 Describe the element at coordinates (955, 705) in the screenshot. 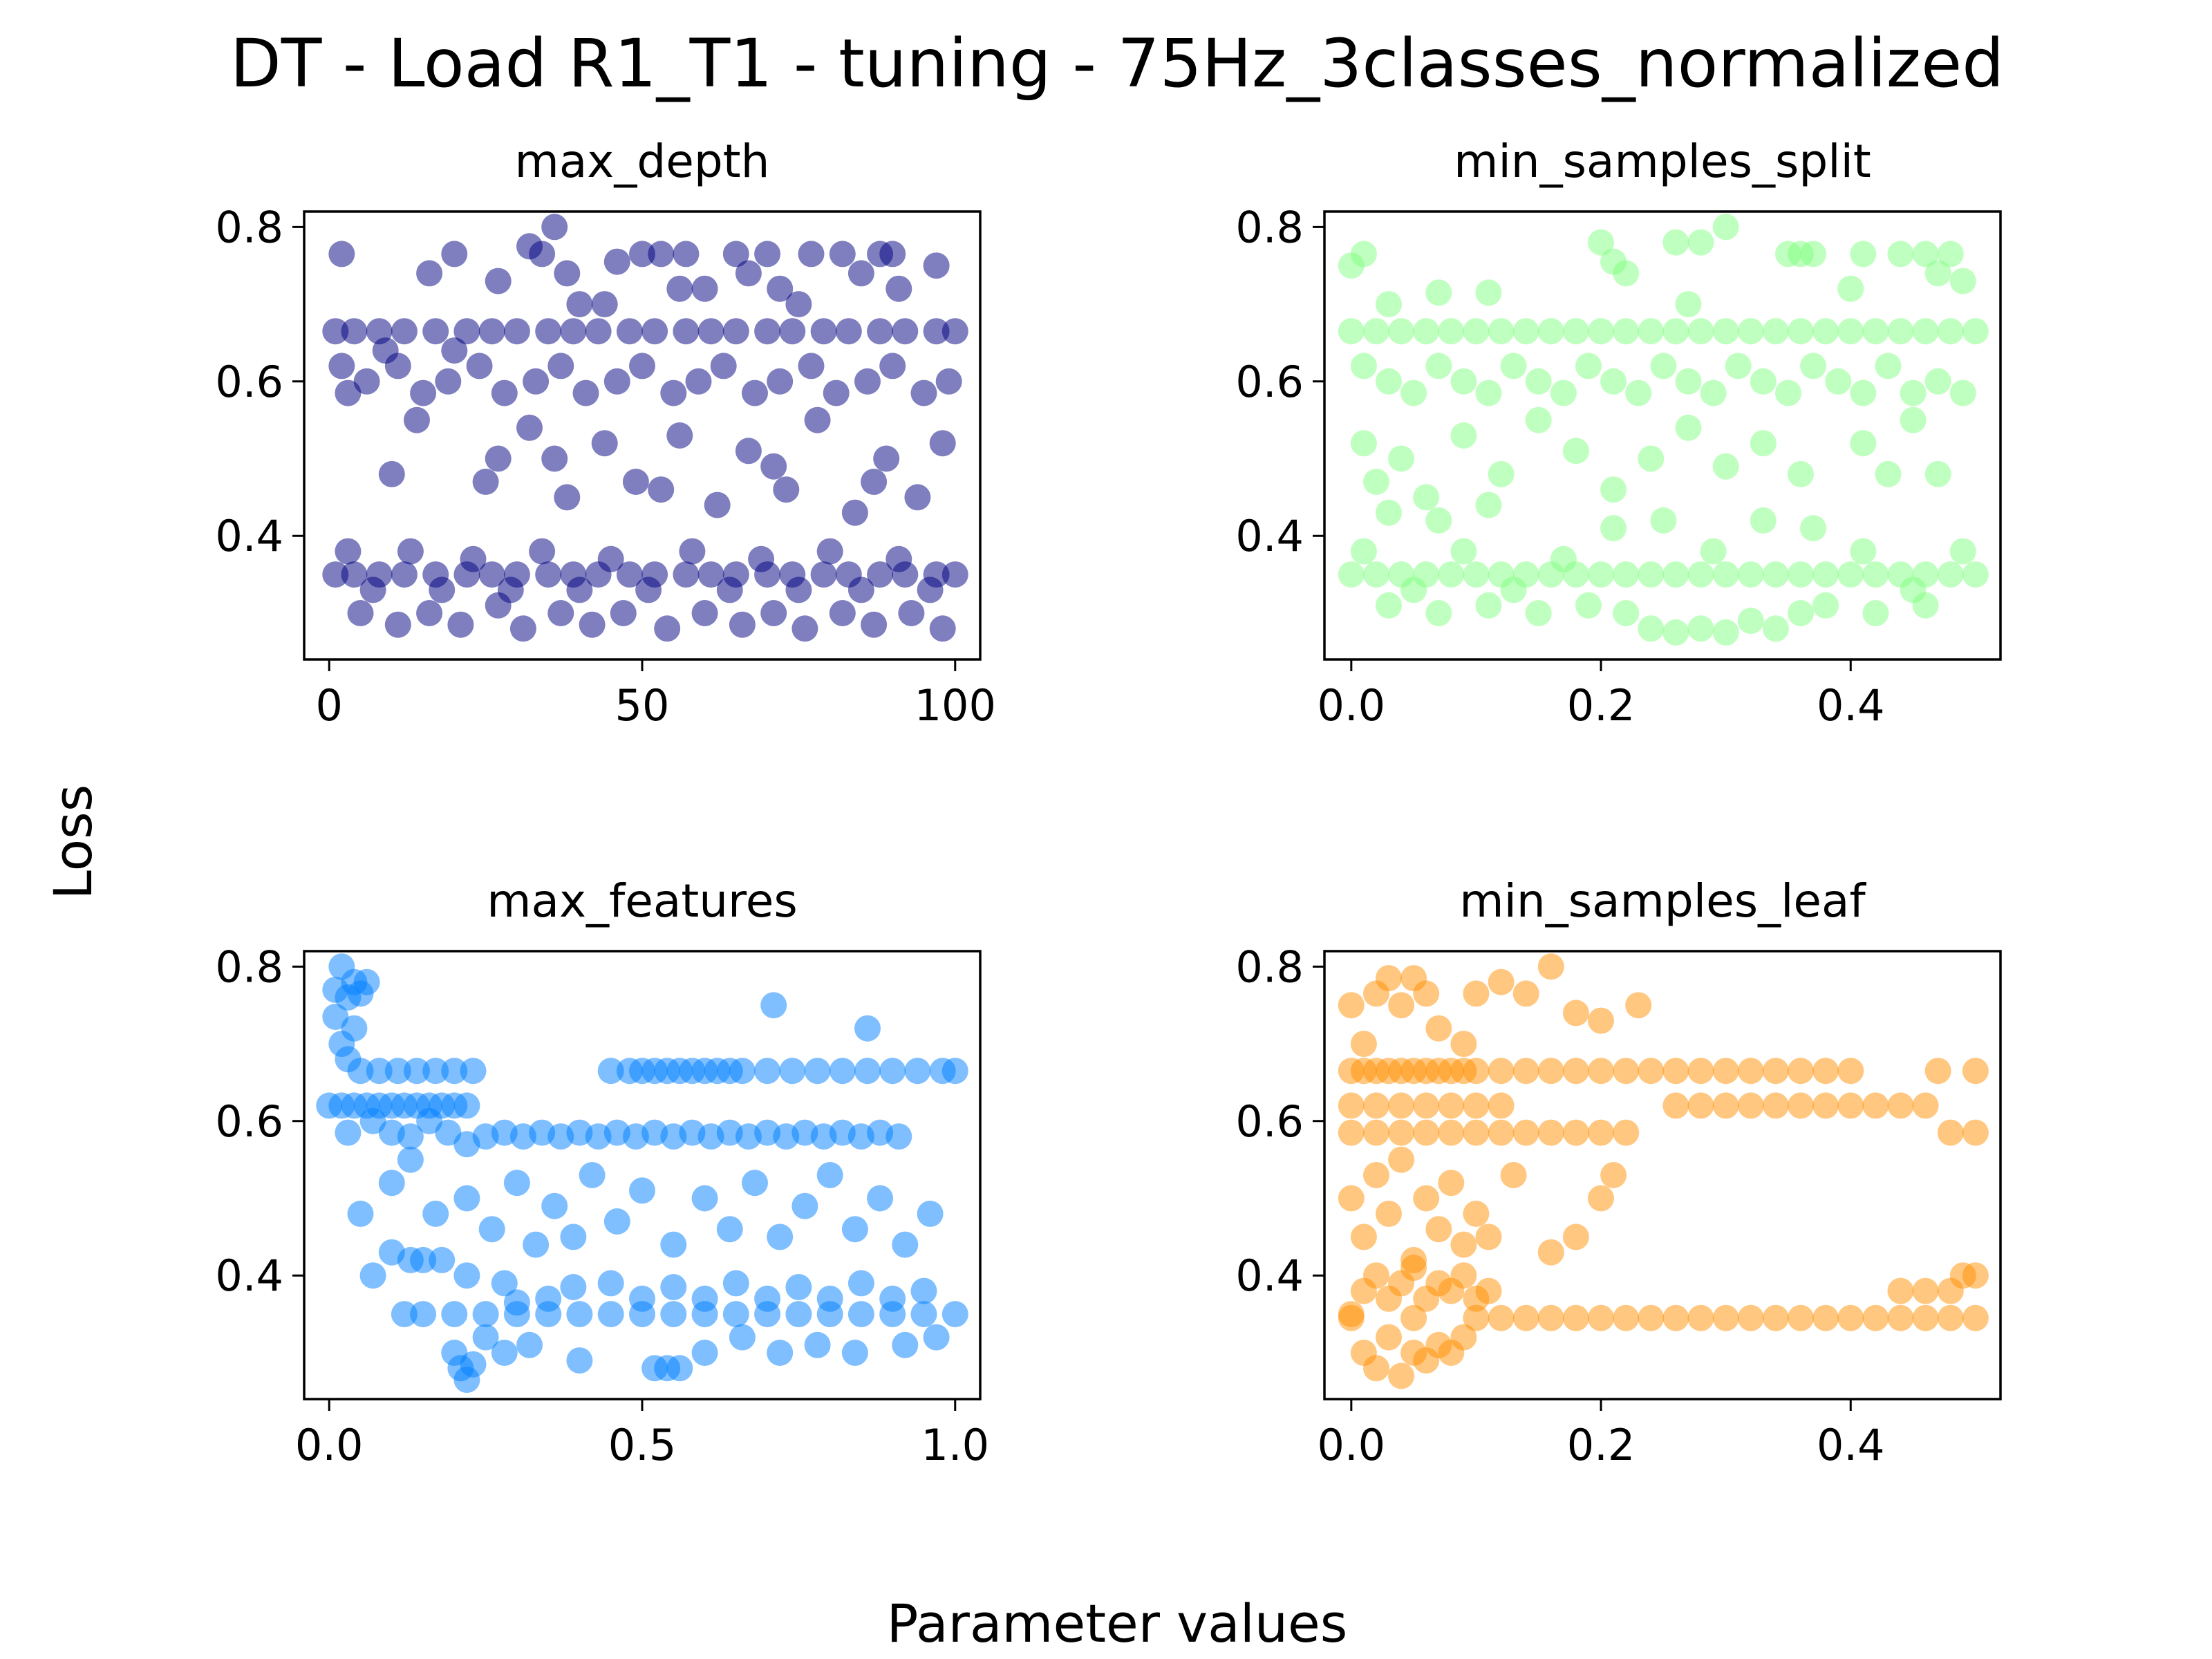

I see `x-tick-label: 100` at that location.